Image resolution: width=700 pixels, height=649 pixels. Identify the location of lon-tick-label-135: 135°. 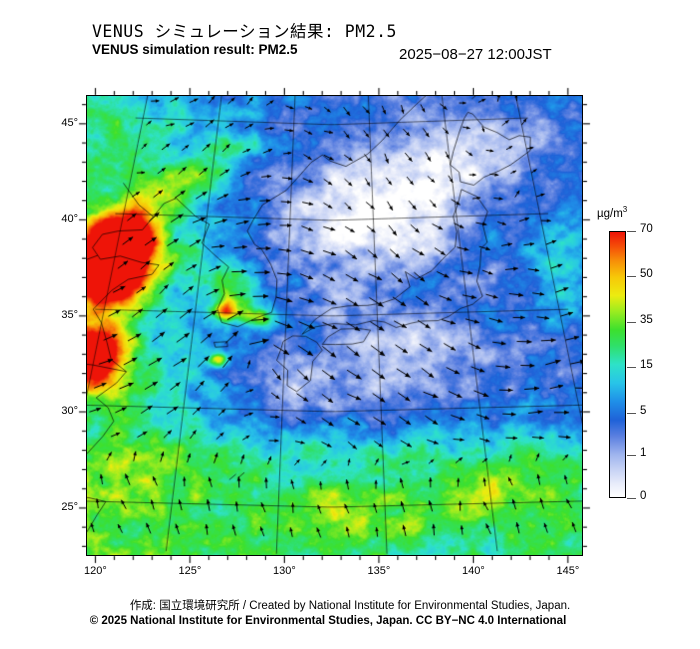
(379, 571).